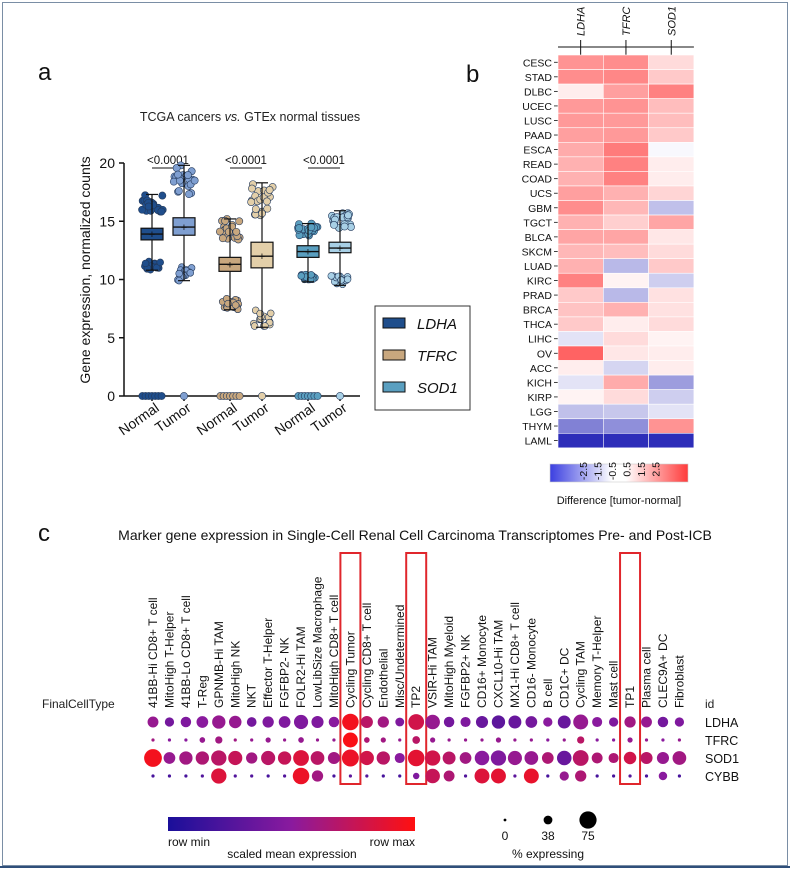 The width and height of the screenshot is (790, 874). Describe the element at coordinates (262, 290) in the screenshot. I see `tfrc-tumor-box: +` at that location.